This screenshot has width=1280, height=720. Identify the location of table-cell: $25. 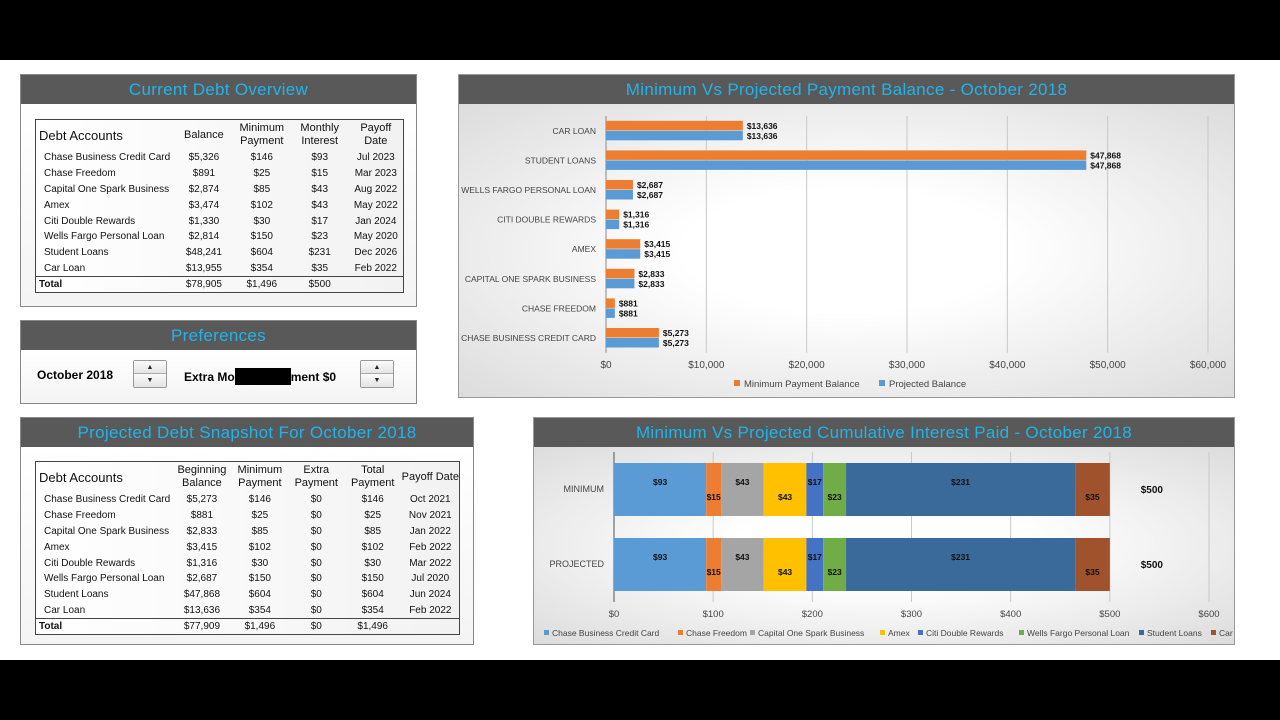
(262, 174).